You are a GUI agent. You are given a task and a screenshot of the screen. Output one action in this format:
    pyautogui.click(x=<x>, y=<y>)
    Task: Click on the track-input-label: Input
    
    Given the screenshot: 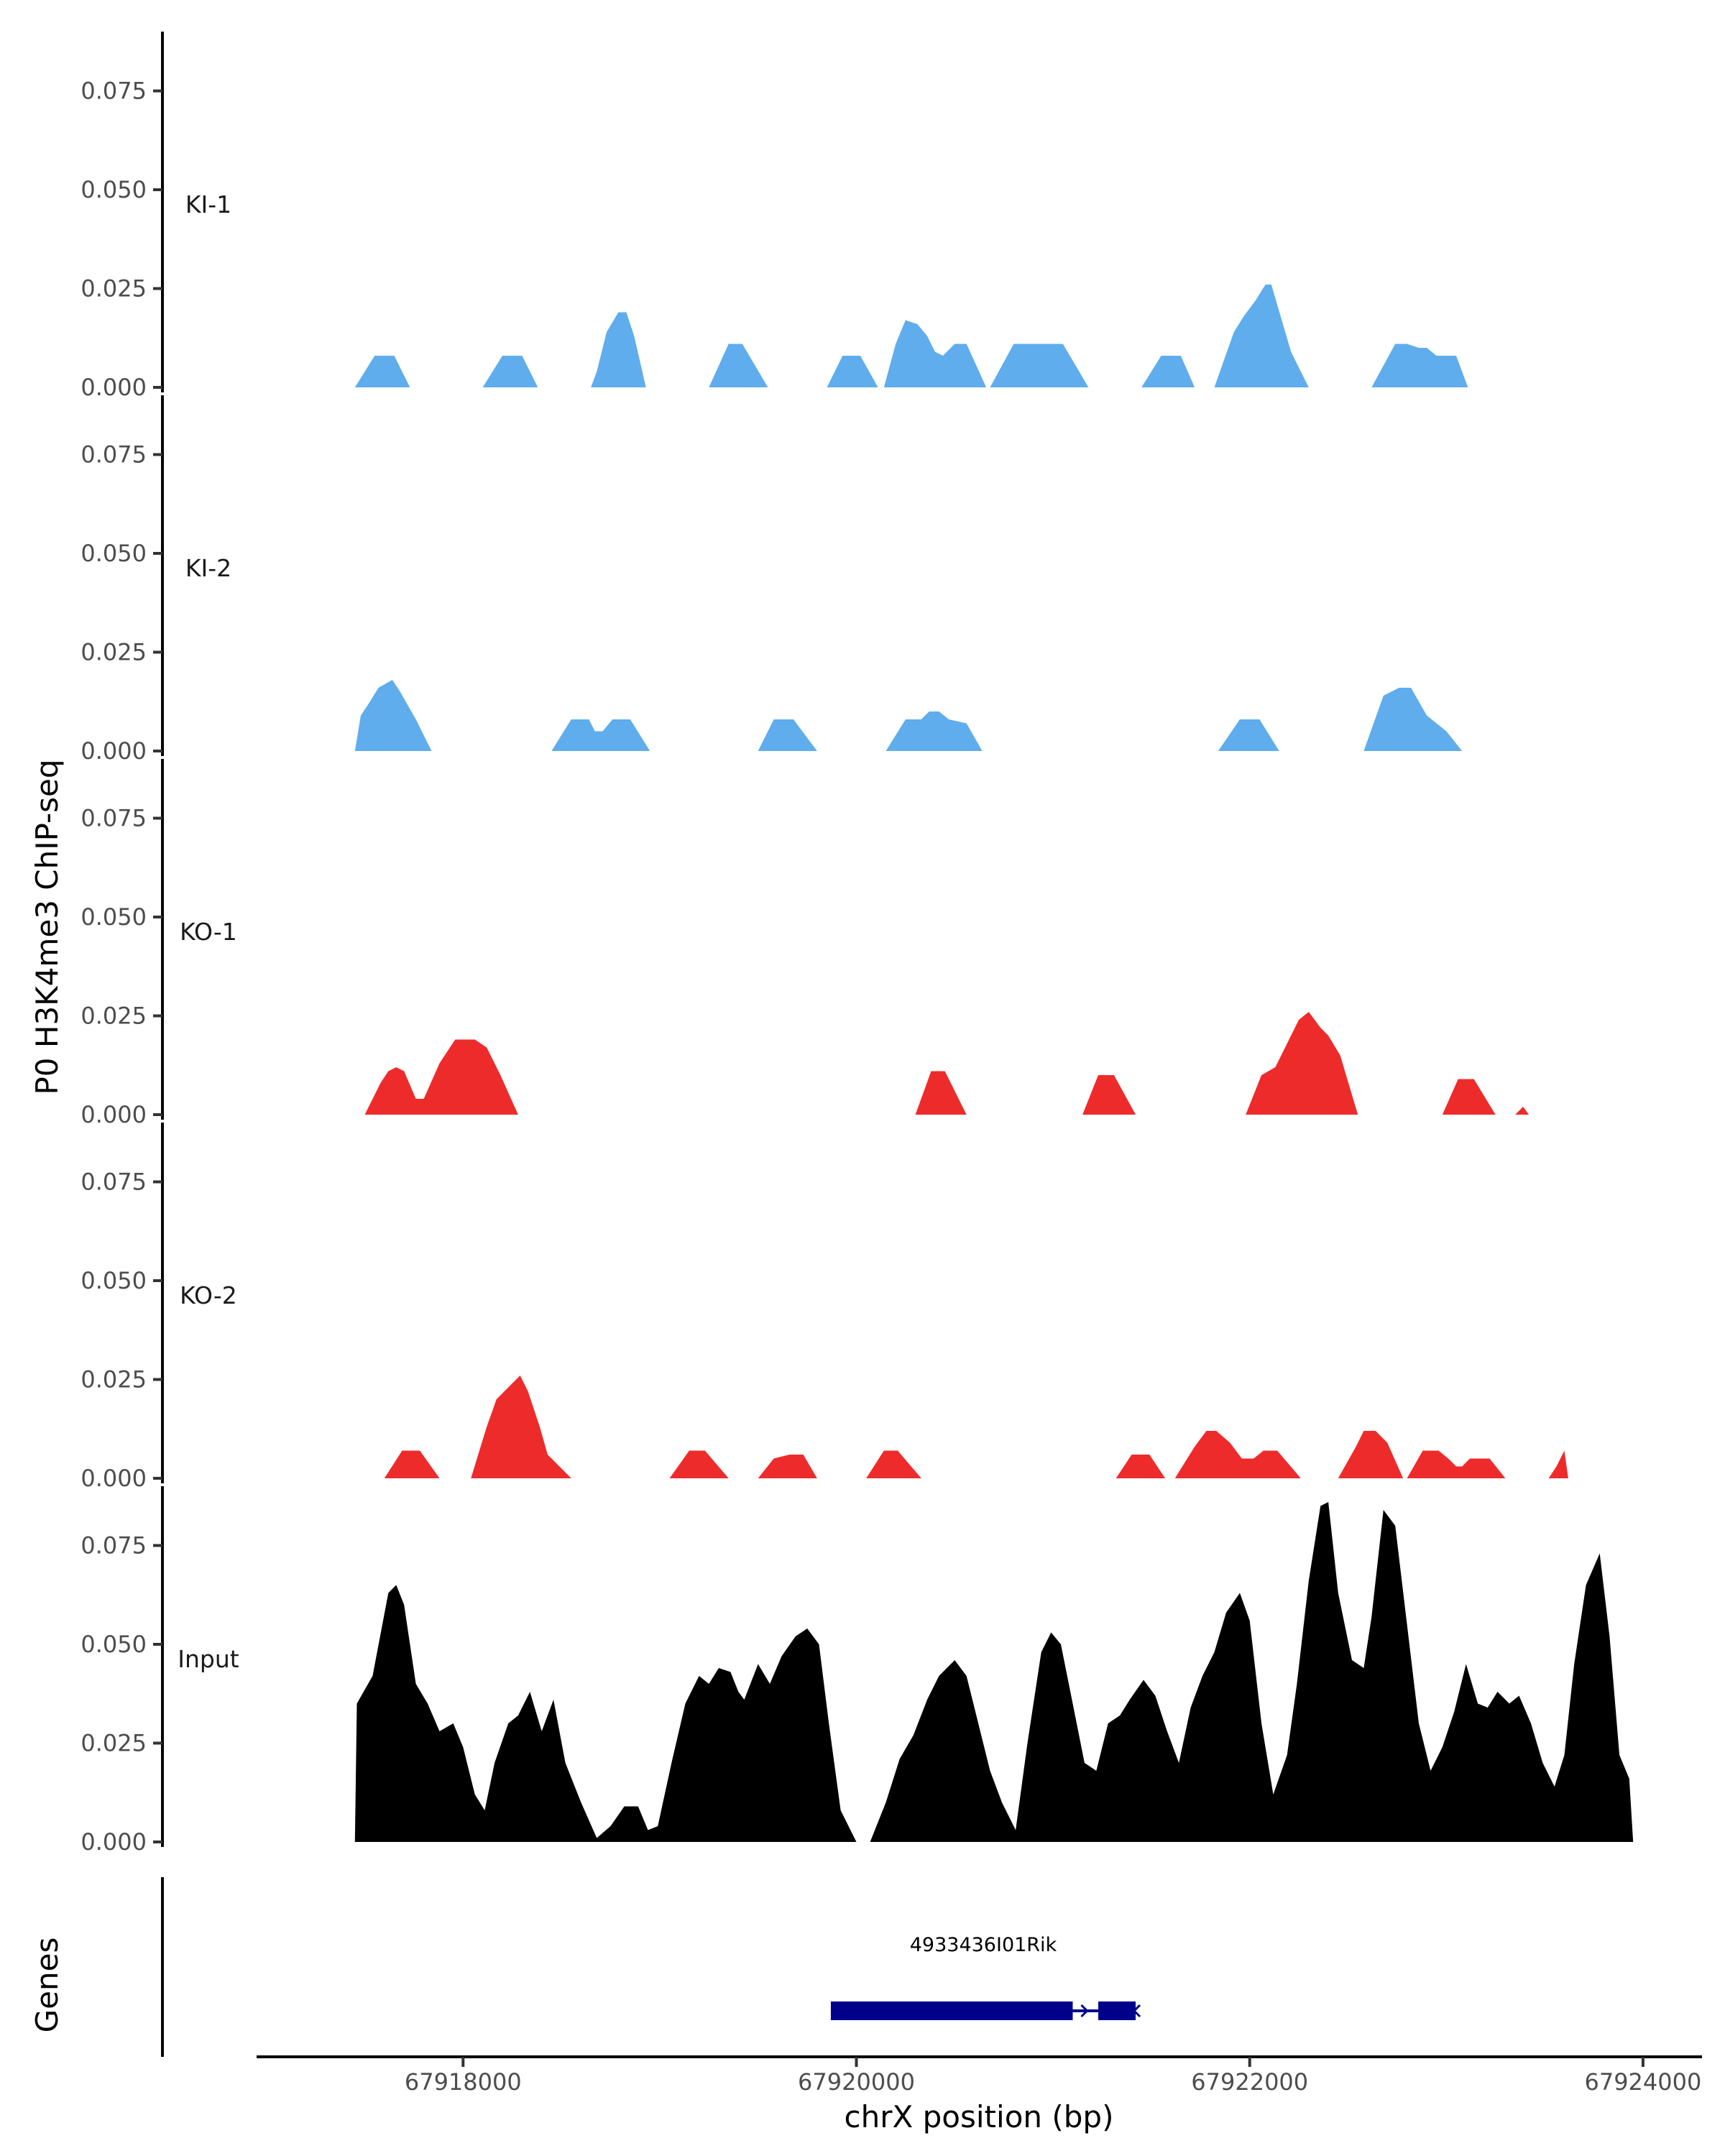 What is the action you would take?
    pyautogui.click(x=208, y=1659)
    